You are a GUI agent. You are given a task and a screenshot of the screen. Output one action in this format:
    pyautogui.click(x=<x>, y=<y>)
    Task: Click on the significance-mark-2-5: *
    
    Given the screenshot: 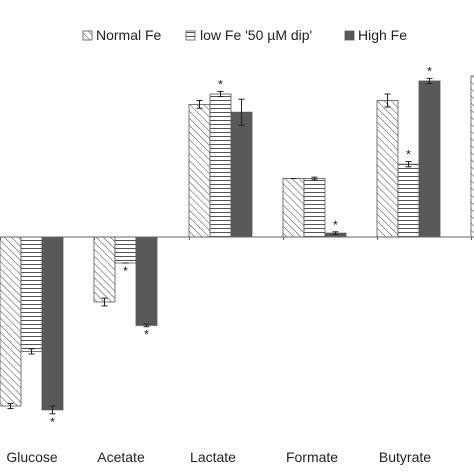 What is the action you would take?
    pyautogui.click(x=408, y=155)
    